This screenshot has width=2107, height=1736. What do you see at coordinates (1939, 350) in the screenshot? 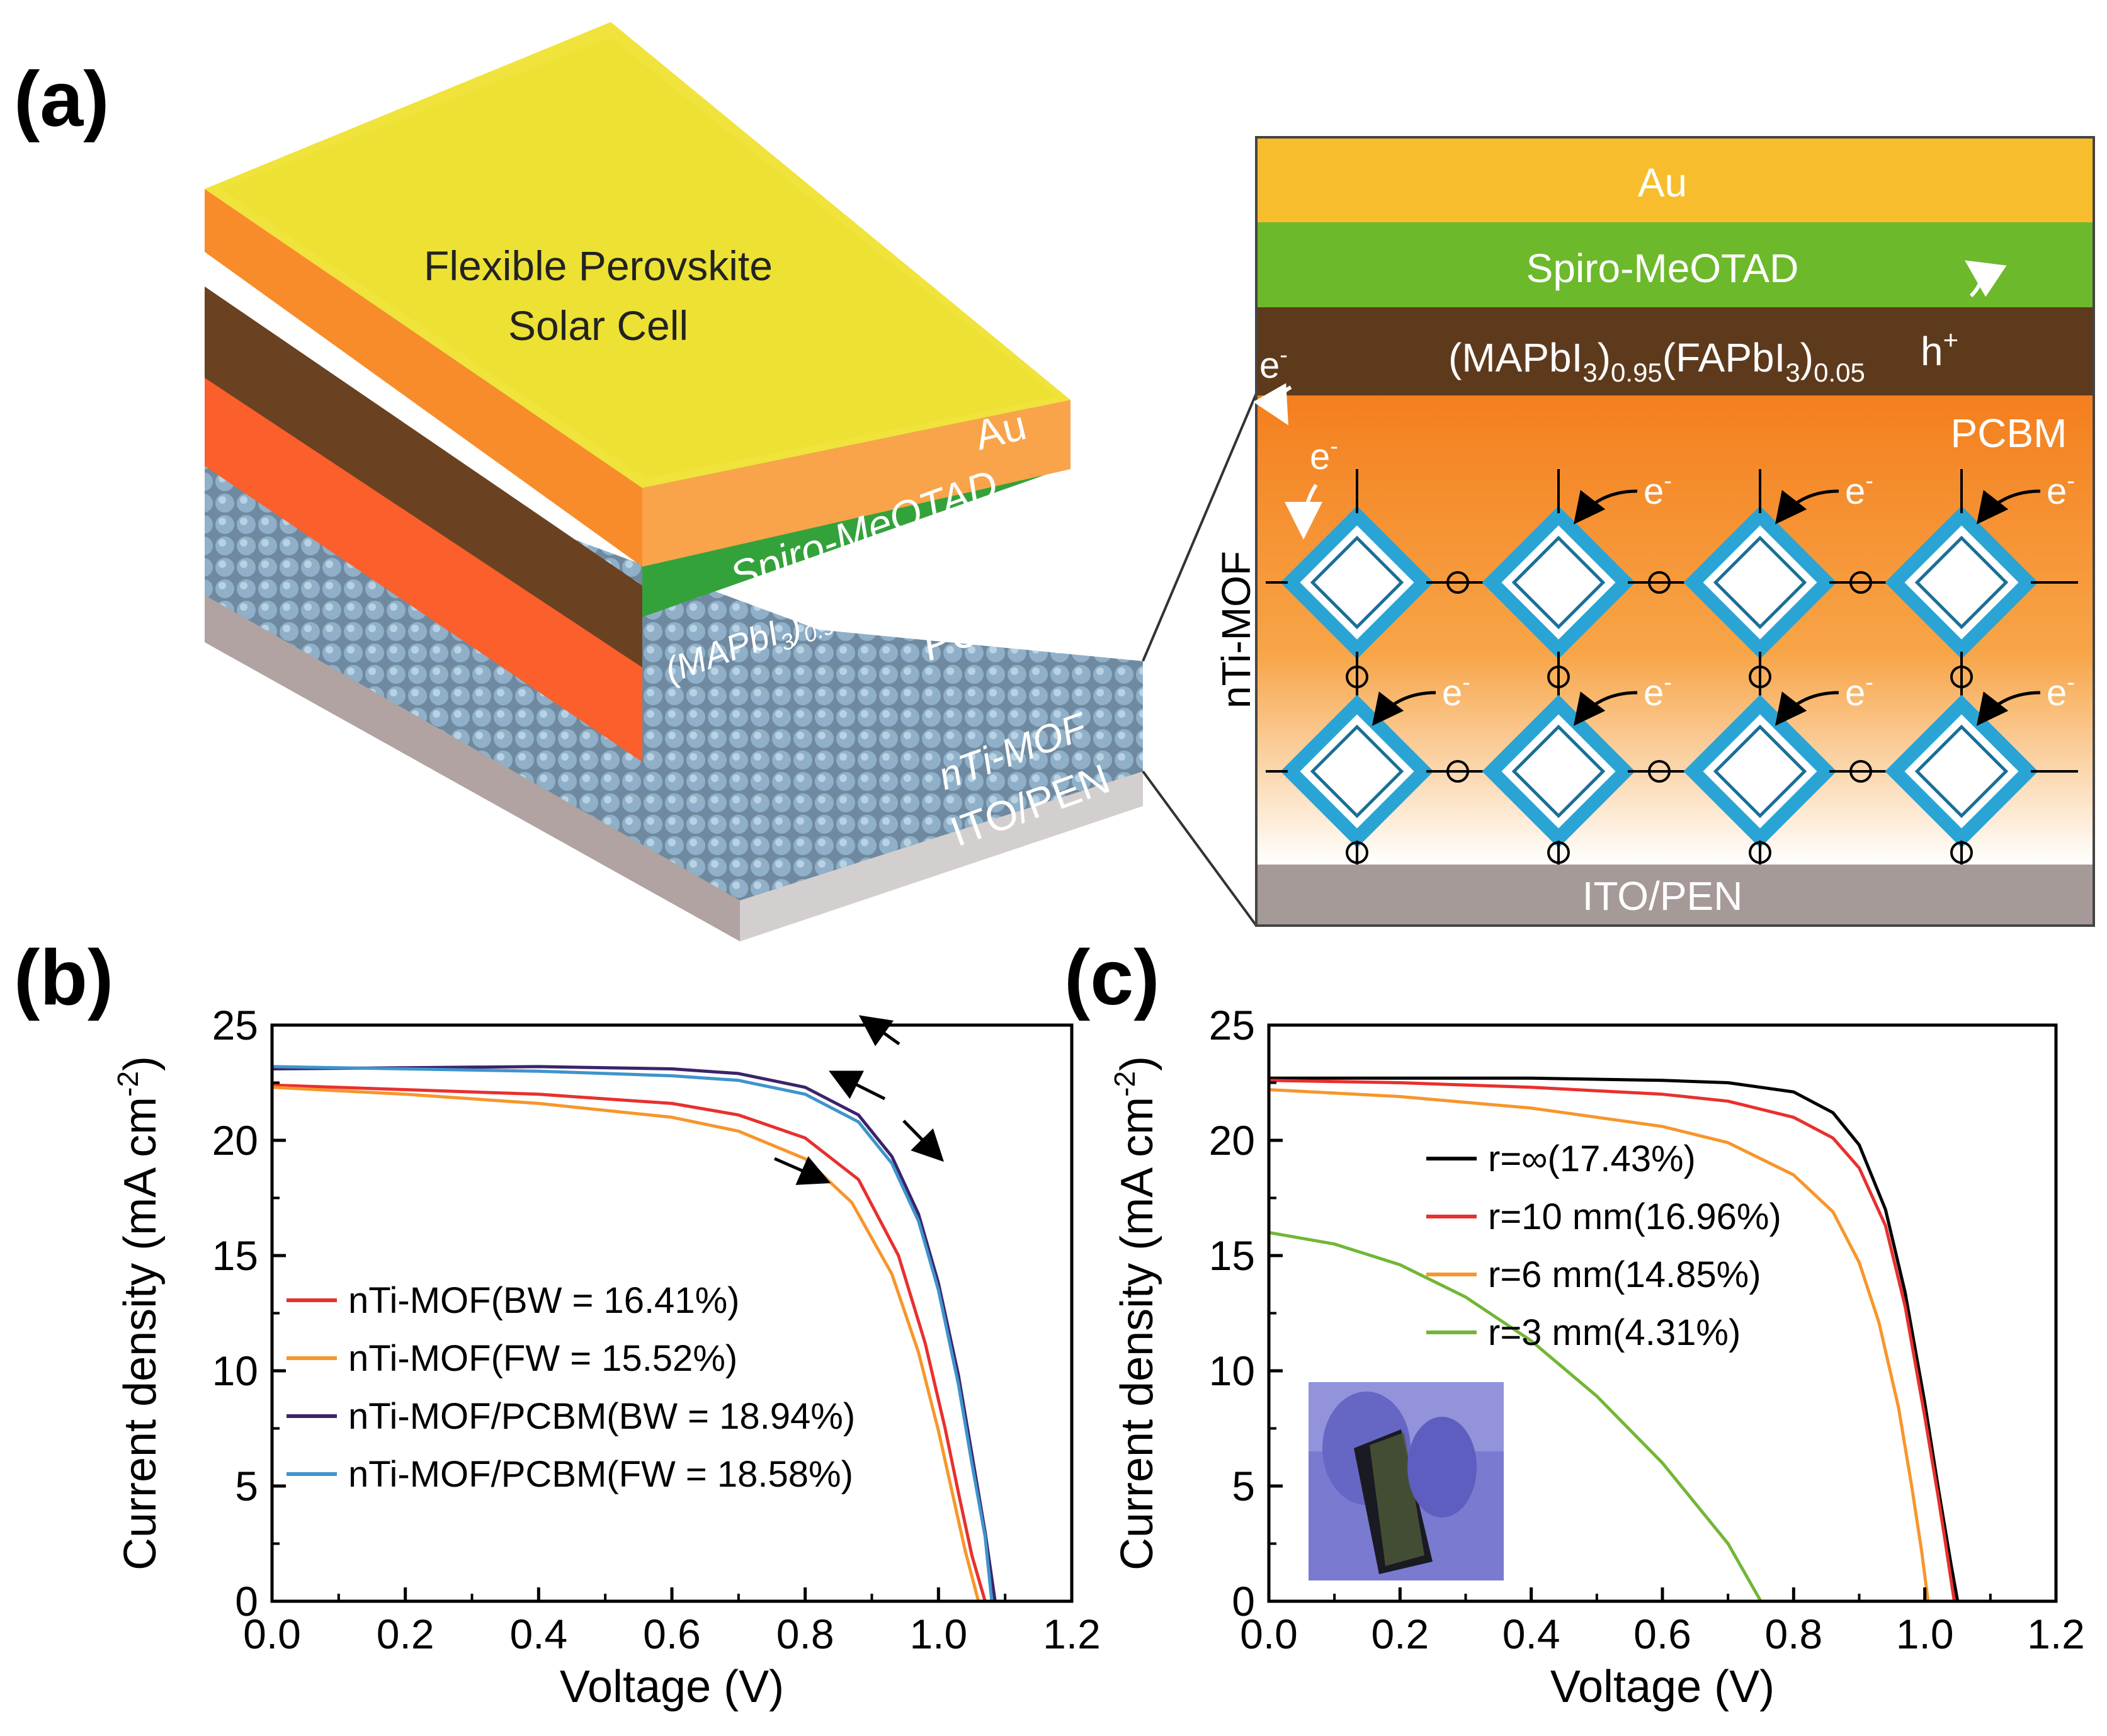
I see `hole-label: h+` at bounding box center [1939, 350].